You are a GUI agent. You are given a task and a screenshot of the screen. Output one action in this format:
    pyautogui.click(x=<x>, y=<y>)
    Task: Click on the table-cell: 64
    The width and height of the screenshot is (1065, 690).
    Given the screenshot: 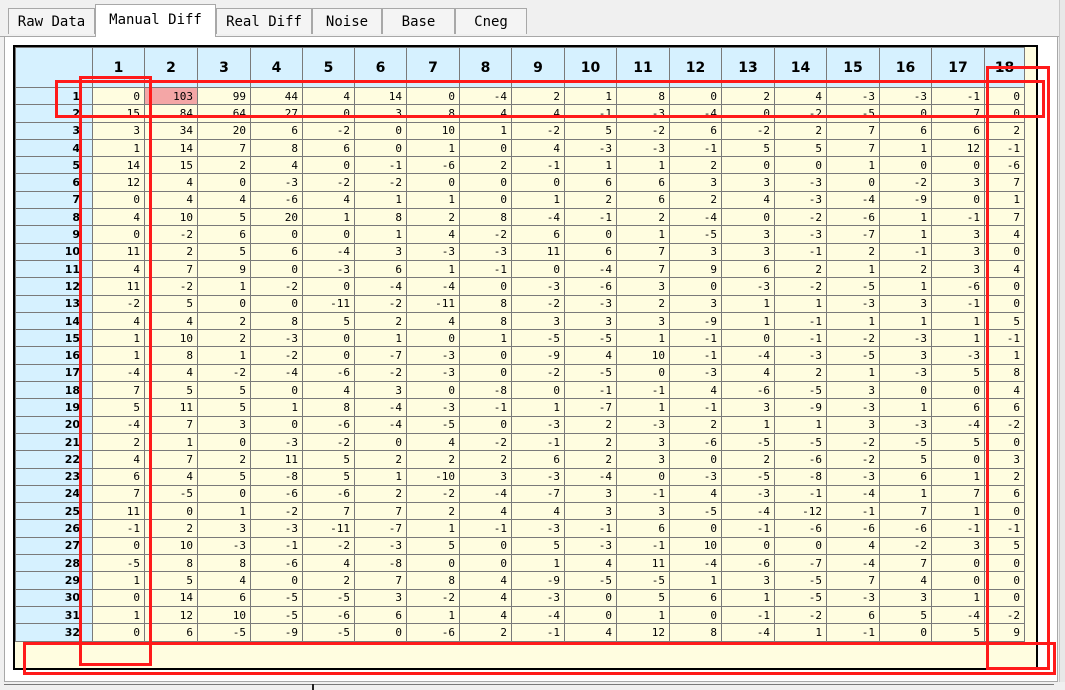 What is the action you would take?
    pyautogui.click(x=224, y=113)
    